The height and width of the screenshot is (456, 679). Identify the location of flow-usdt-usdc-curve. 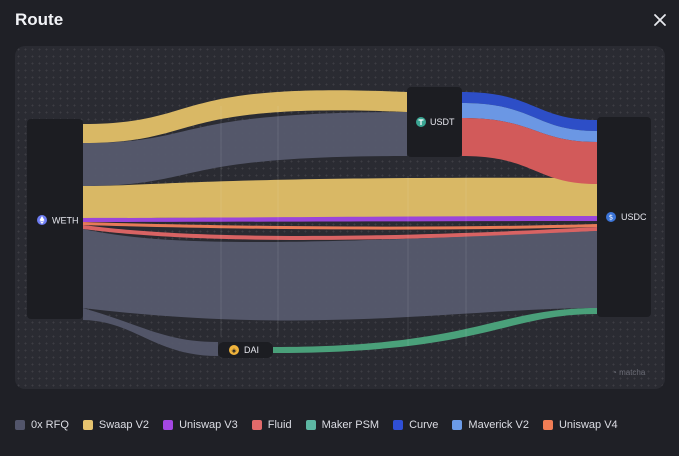
(529, 111).